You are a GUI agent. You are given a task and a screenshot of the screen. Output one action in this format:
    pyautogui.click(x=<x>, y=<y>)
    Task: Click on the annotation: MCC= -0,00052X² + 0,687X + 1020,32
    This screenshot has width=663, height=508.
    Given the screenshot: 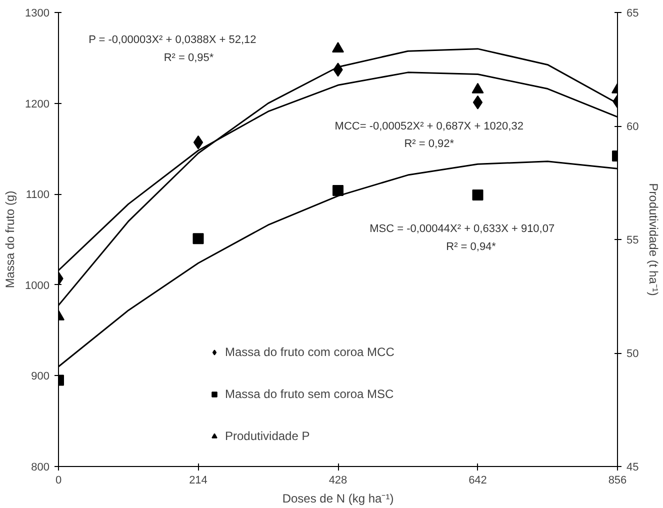 What is the action you would take?
    pyautogui.click(x=429, y=126)
    